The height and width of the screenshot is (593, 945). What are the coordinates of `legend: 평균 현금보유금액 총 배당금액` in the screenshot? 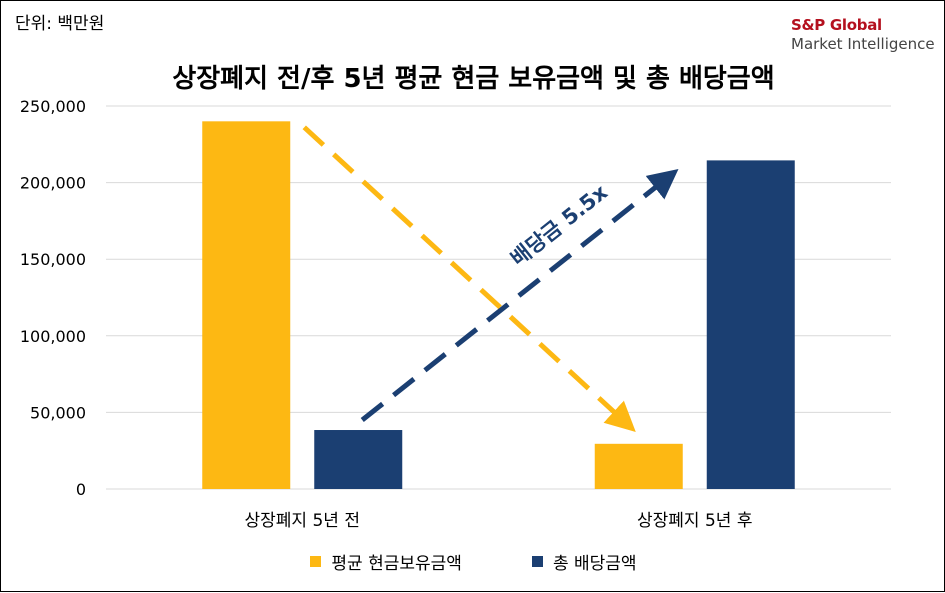 It's located at (473, 561).